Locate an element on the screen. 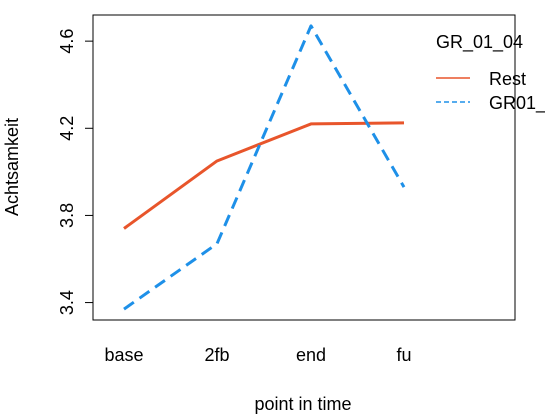  y-axis-title: Achtsamkeit is located at coordinates (12, 167).